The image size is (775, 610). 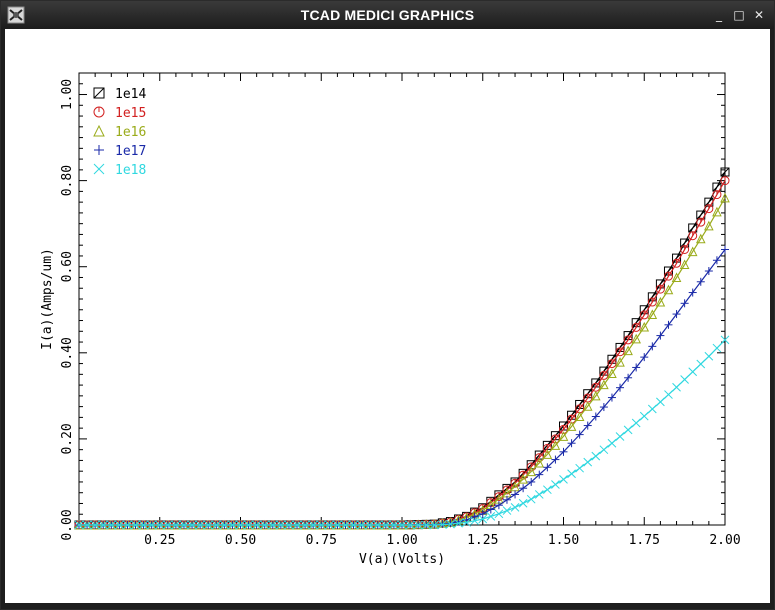 I want to click on window-frame-left, so click(x=3, y=317).